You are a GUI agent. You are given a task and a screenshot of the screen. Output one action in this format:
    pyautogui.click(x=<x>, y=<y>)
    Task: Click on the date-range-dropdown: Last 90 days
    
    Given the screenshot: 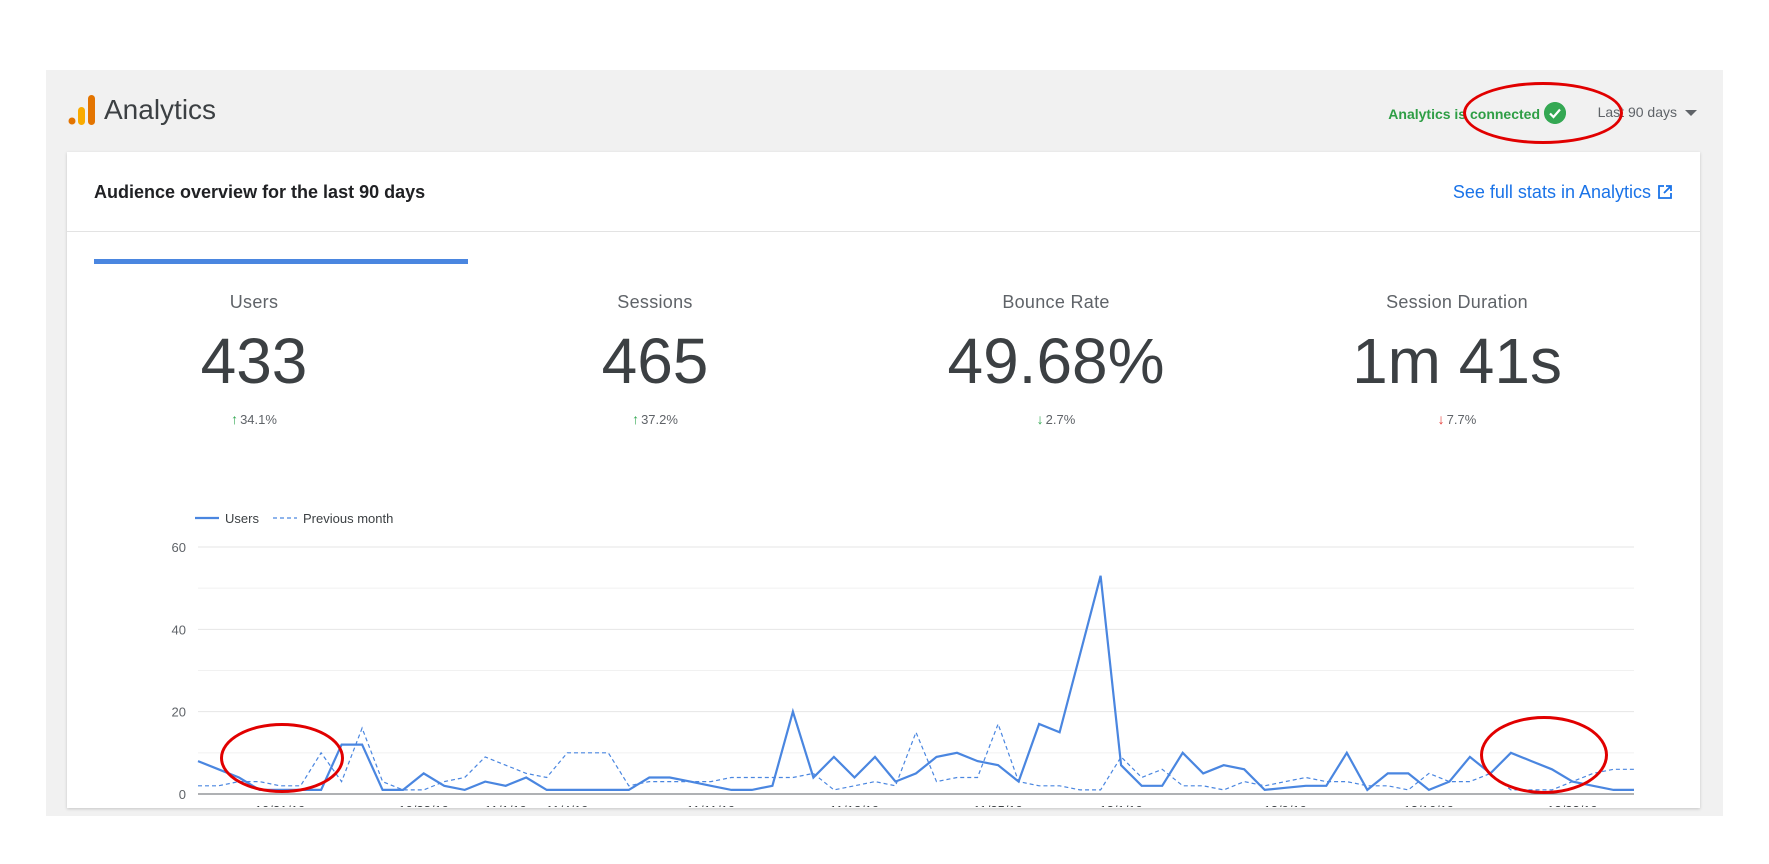 What is the action you would take?
    pyautogui.click(x=1647, y=112)
    